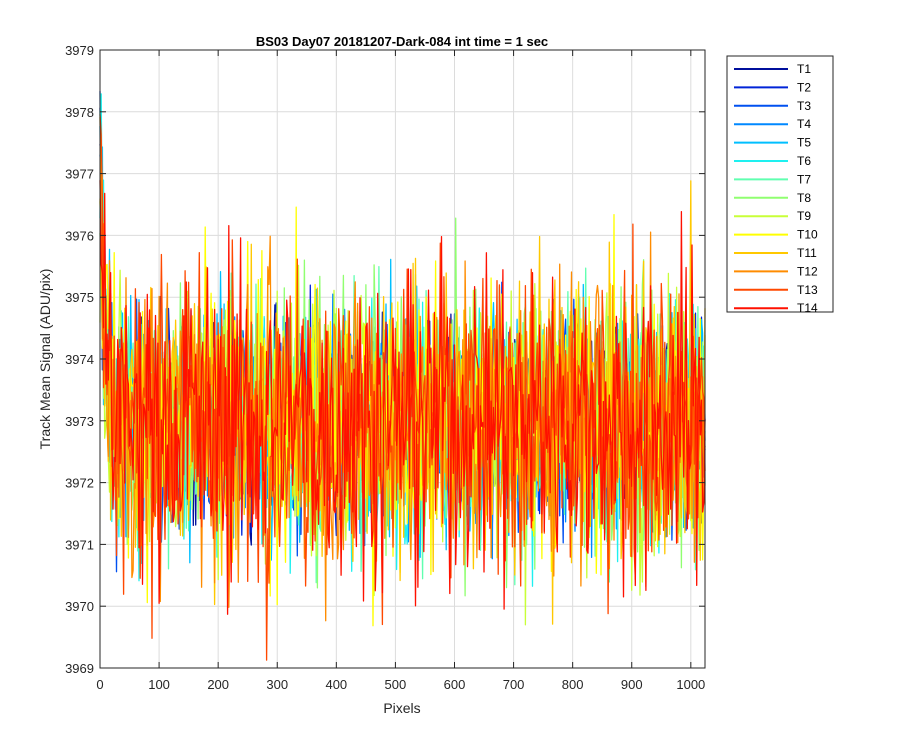 Image resolution: width=900 pixels, height=750 pixels. Describe the element at coordinates (79, 483) in the screenshot. I see `y-tick-label: 3972` at that location.